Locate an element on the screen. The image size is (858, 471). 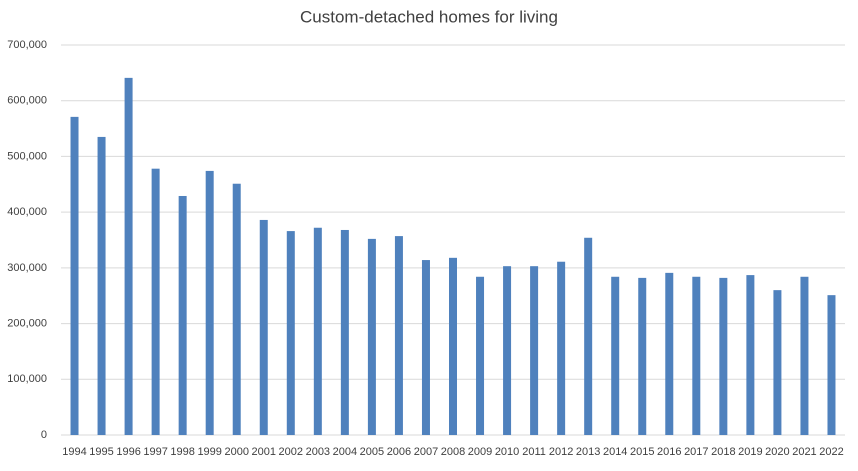
x-tick-label: 2010 is located at coordinates (507, 452).